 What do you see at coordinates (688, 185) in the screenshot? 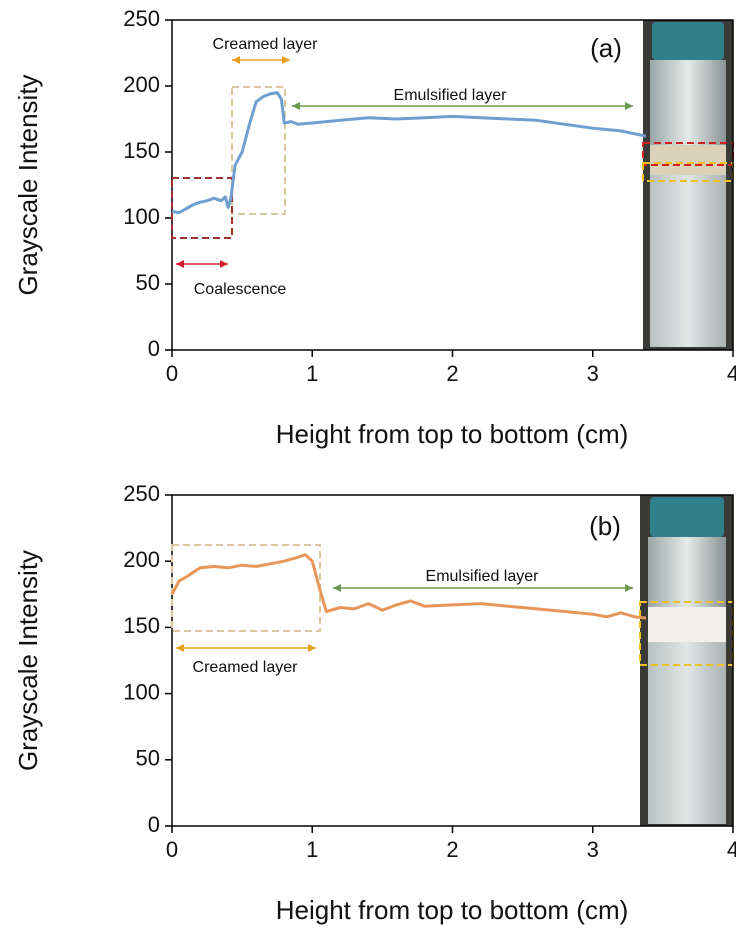
I see `vial-photo-a` at bounding box center [688, 185].